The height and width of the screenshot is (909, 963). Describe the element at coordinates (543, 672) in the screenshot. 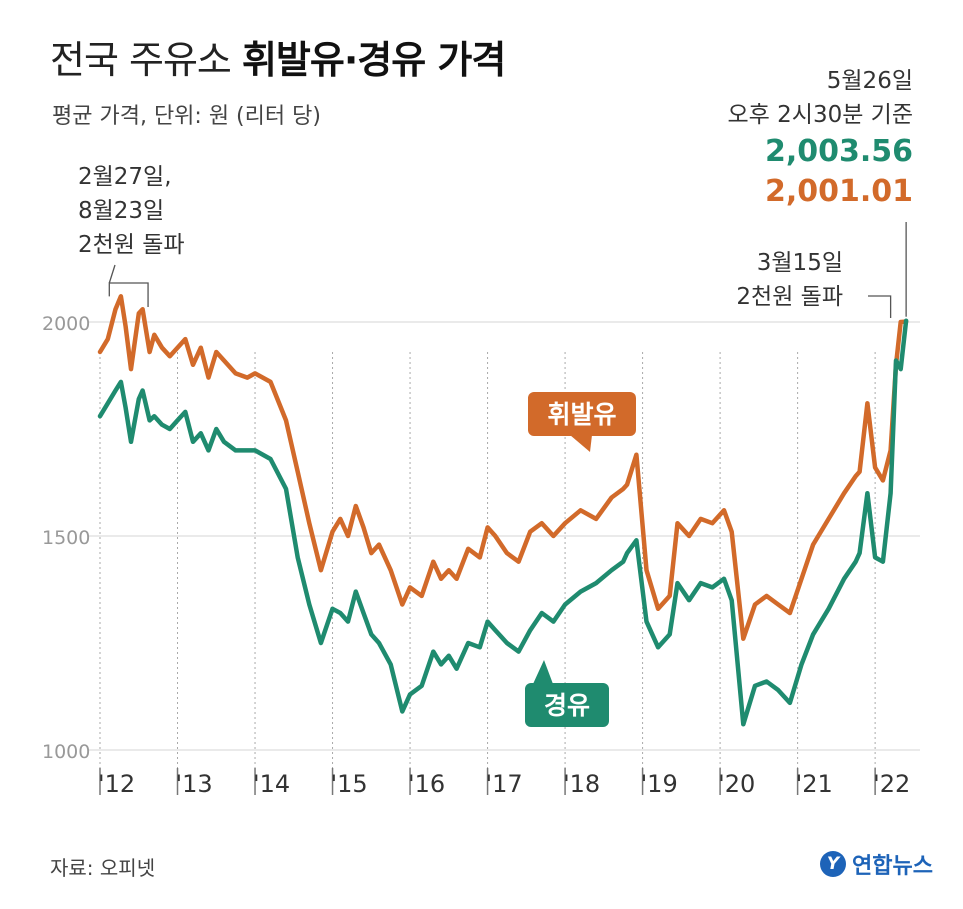

I see `diesel-callout-pointer` at that location.